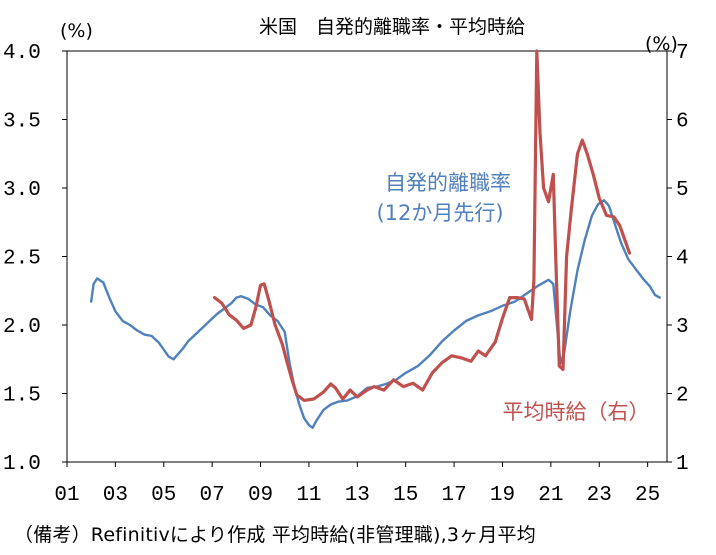 The height and width of the screenshot is (555, 716). What do you see at coordinates (682, 327) in the screenshot?
I see `right-tick-label: 3` at bounding box center [682, 327].